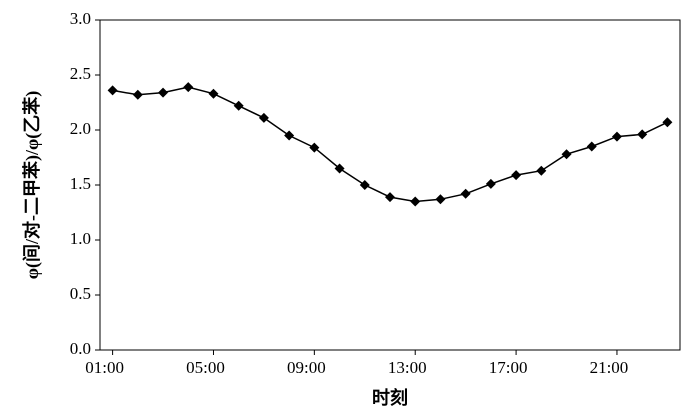  Describe the element at coordinates (508, 367) in the screenshot. I see `x-tick-label: 17:00` at that location.